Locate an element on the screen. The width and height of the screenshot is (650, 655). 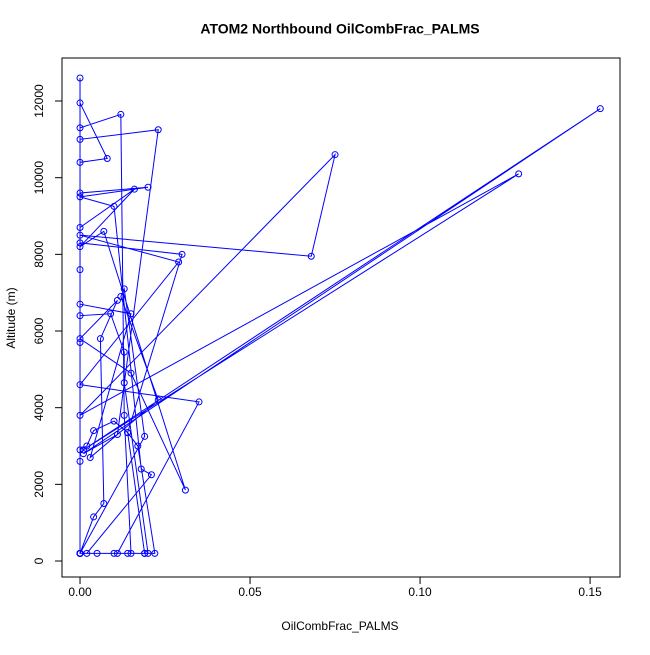
x-axis-label: OilCombFrac_PALMS is located at coordinates (339, 626).